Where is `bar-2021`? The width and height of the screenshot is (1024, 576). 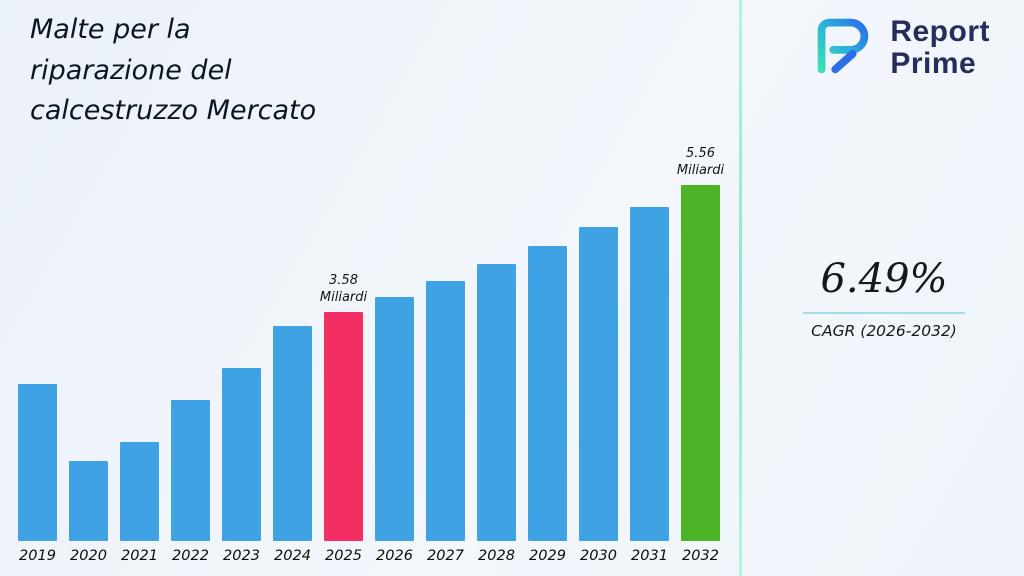 bar-2021 is located at coordinates (139, 491).